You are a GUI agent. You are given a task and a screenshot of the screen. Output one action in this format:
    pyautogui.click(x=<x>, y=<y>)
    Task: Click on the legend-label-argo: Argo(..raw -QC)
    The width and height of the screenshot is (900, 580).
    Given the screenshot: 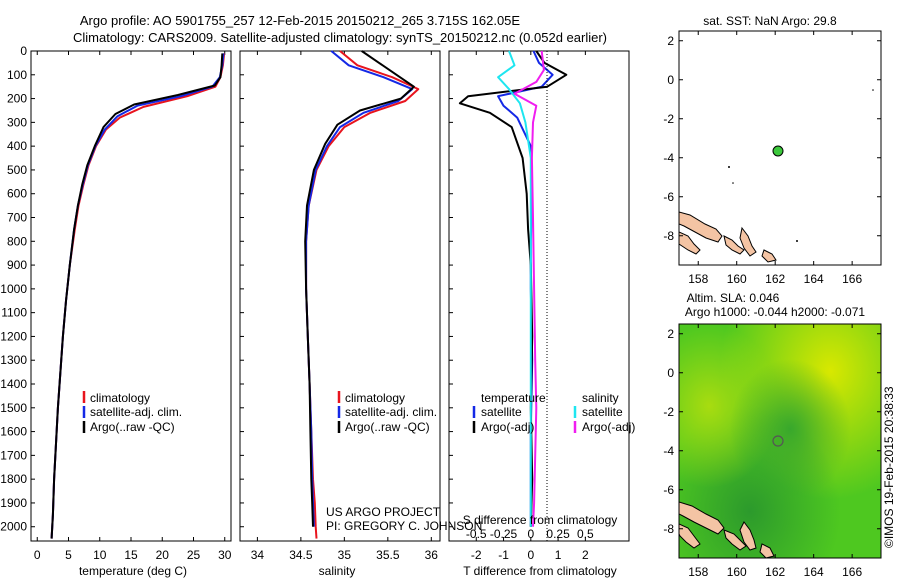 What is the action you would take?
    pyautogui.click(x=387, y=427)
    